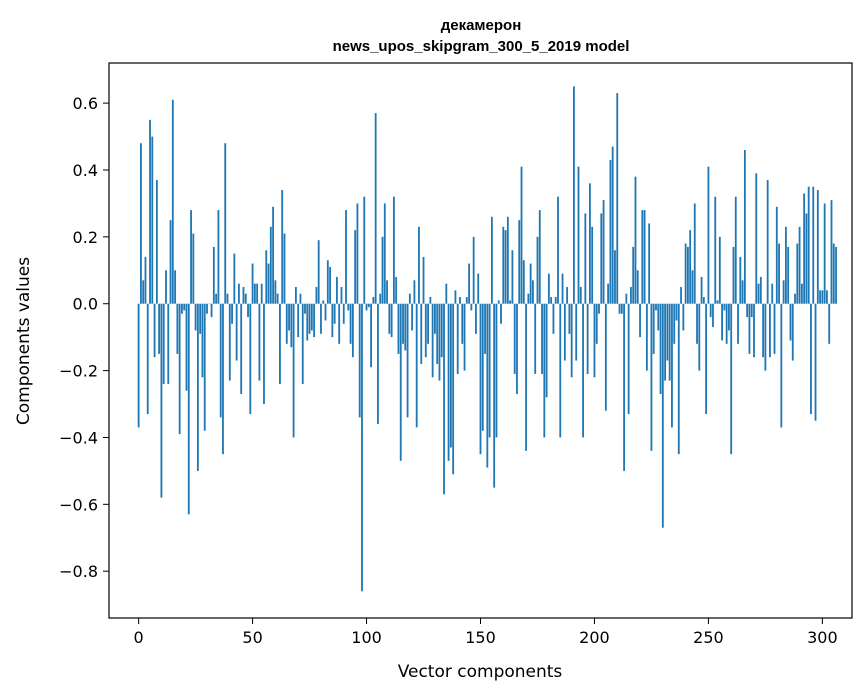  What do you see at coordinates (85, 304) in the screenshot?
I see `y-tick-label: 0.0` at bounding box center [85, 304].